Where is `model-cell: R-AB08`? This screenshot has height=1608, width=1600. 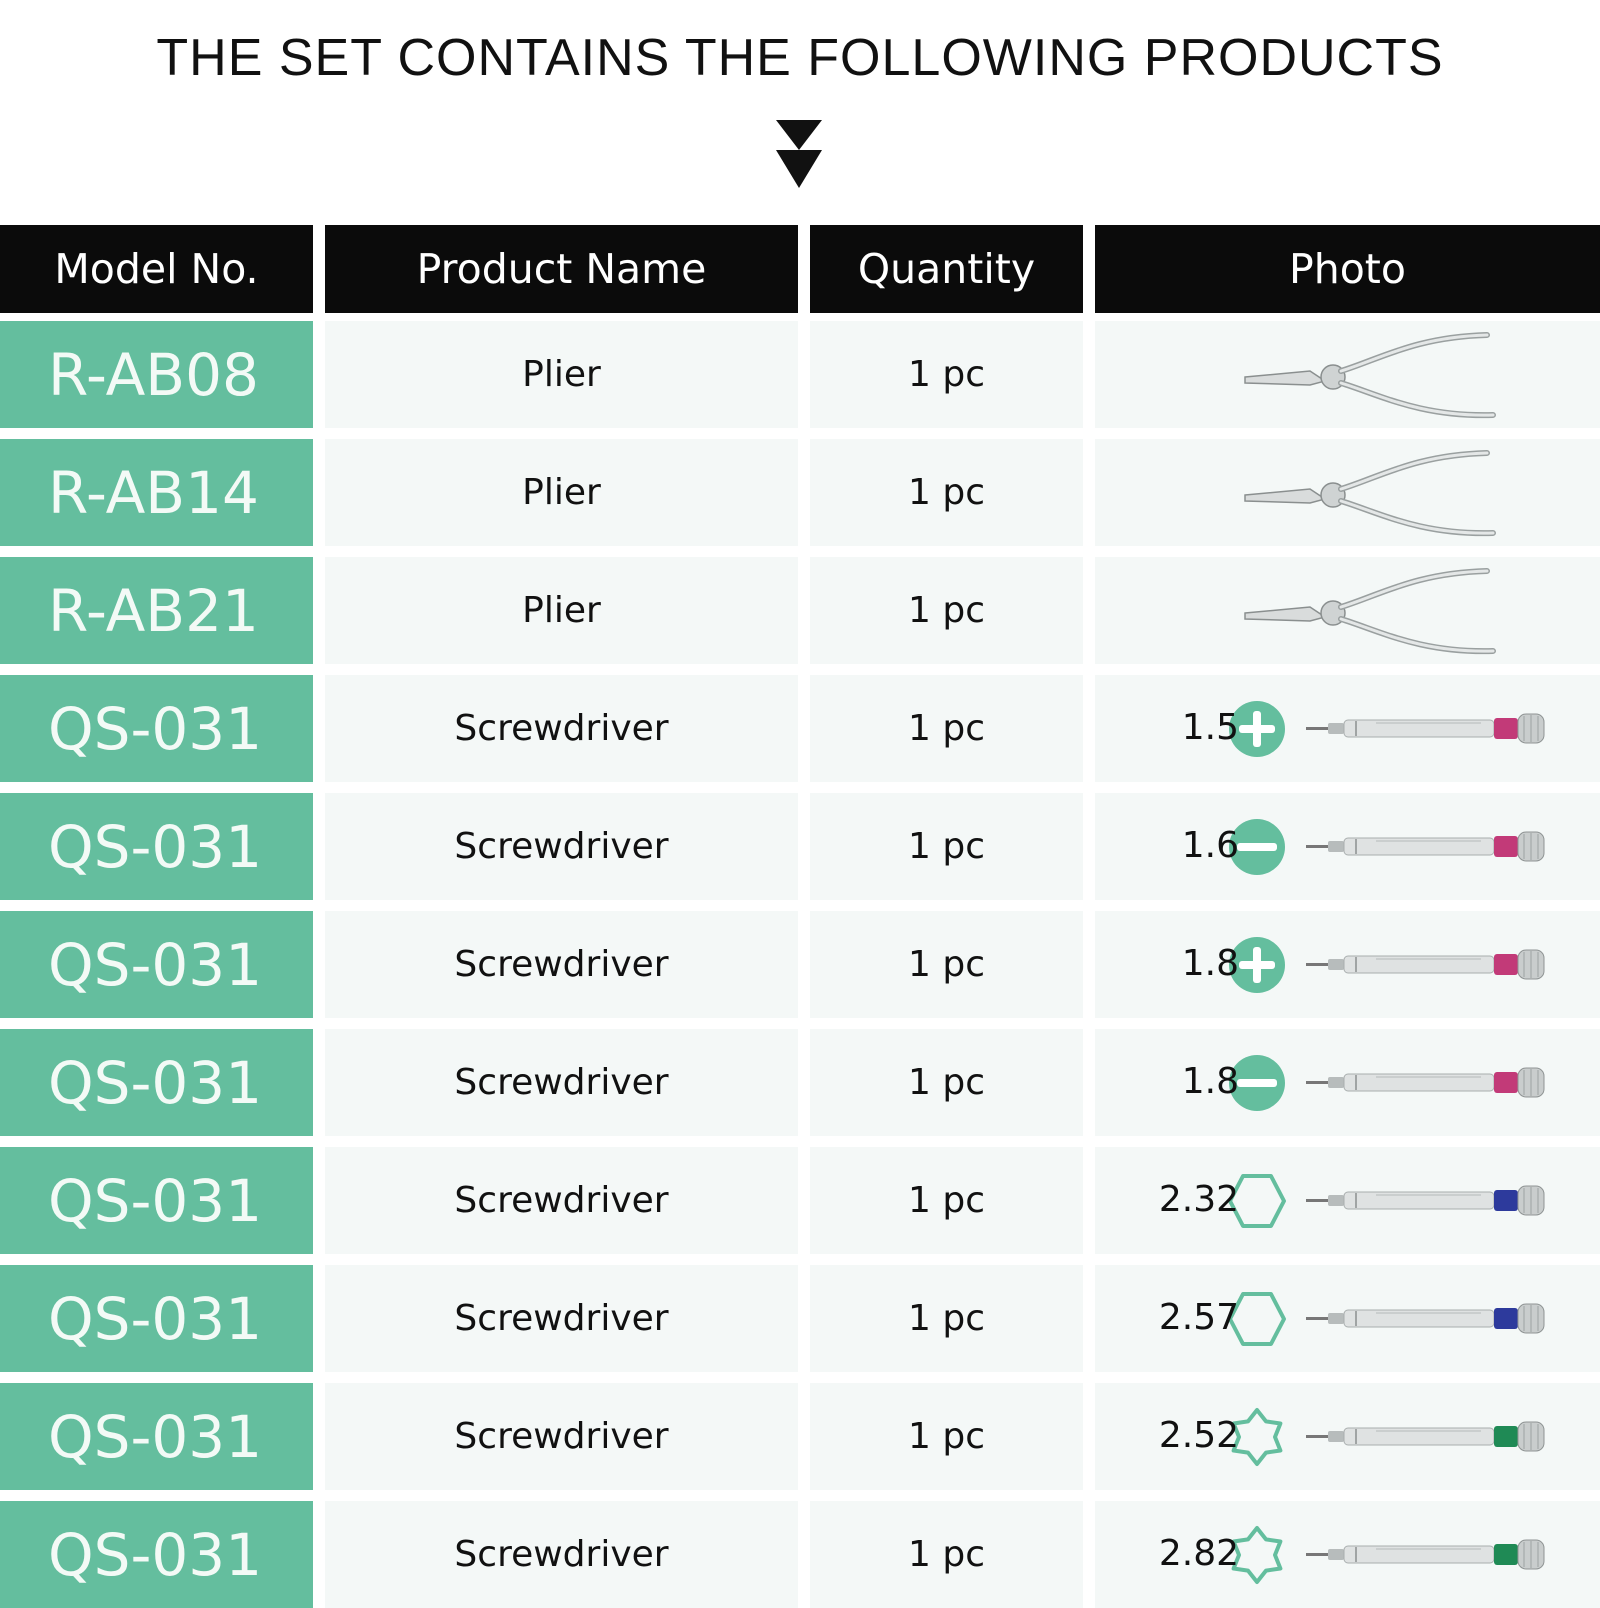
model-cell: R-AB08 is located at coordinates (156, 374).